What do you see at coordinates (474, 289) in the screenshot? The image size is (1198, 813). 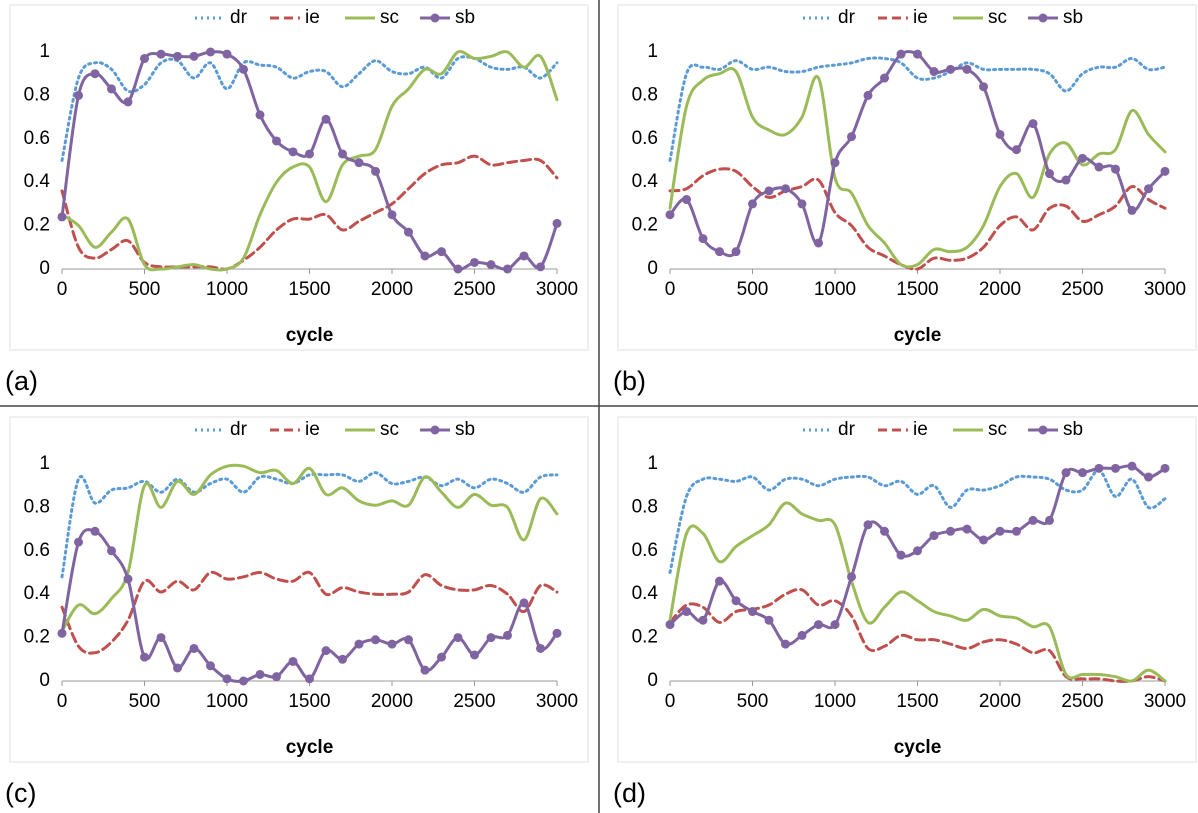 I see `x-tick-label: 2500` at bounding box center [474, 289].